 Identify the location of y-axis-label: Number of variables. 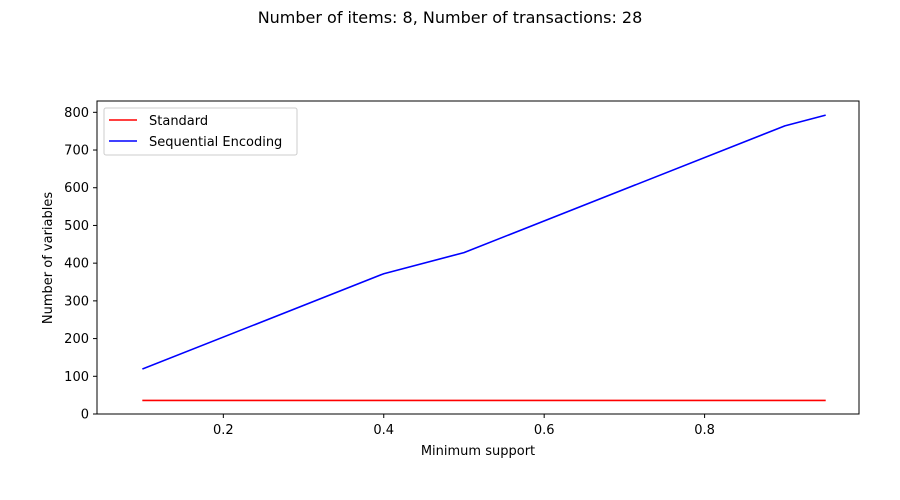
(48, 258).